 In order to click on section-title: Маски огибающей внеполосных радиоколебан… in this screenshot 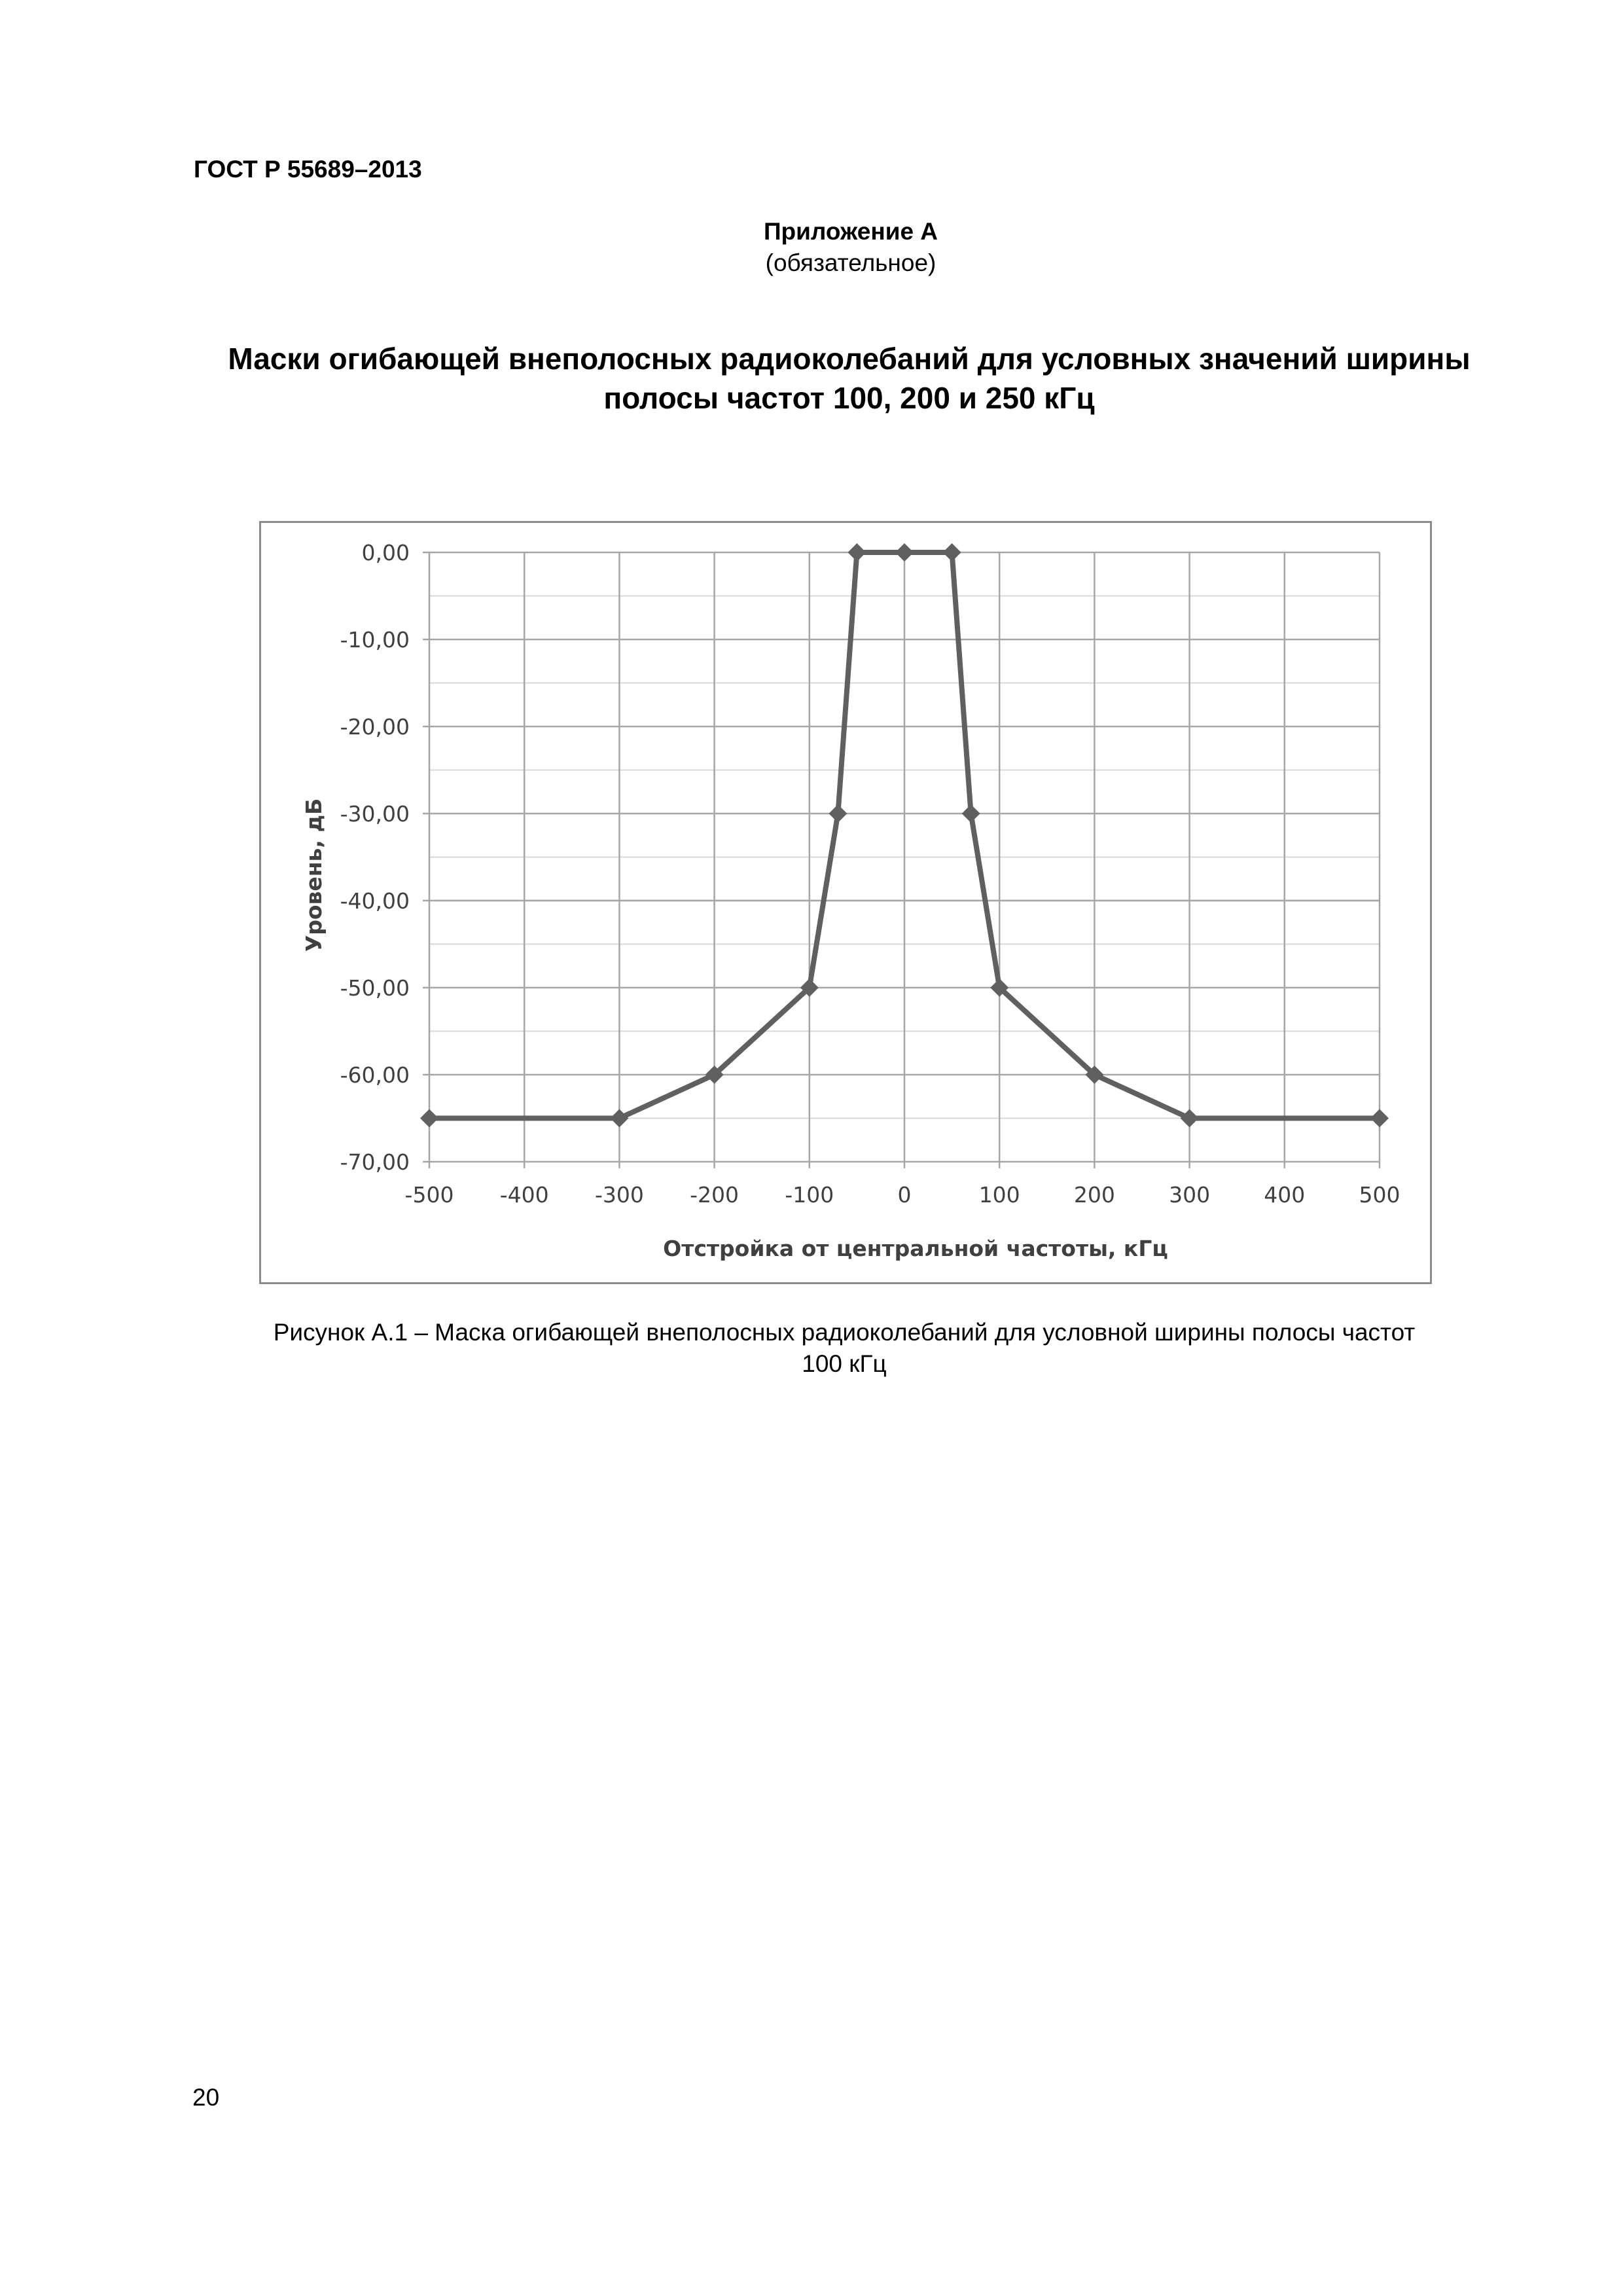, I will do `click(849, 378)`.